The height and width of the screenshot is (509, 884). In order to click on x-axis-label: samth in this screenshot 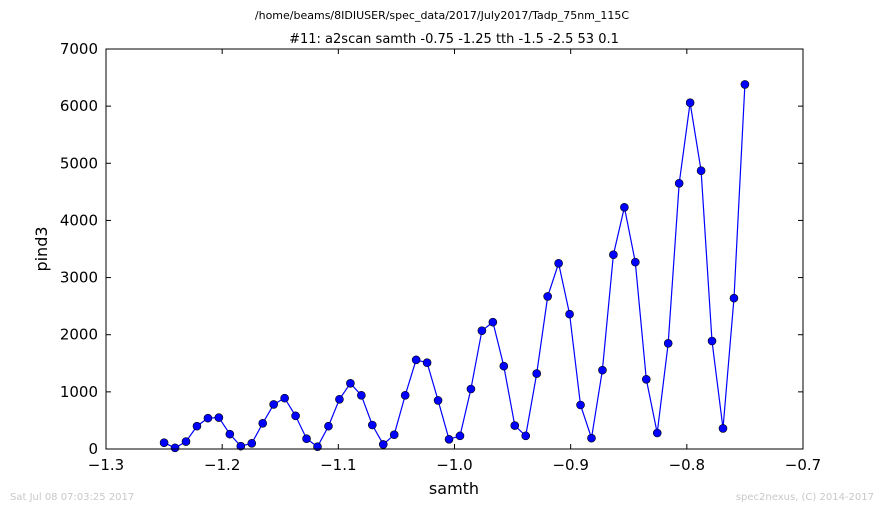, I will do `click(454, 488)`.